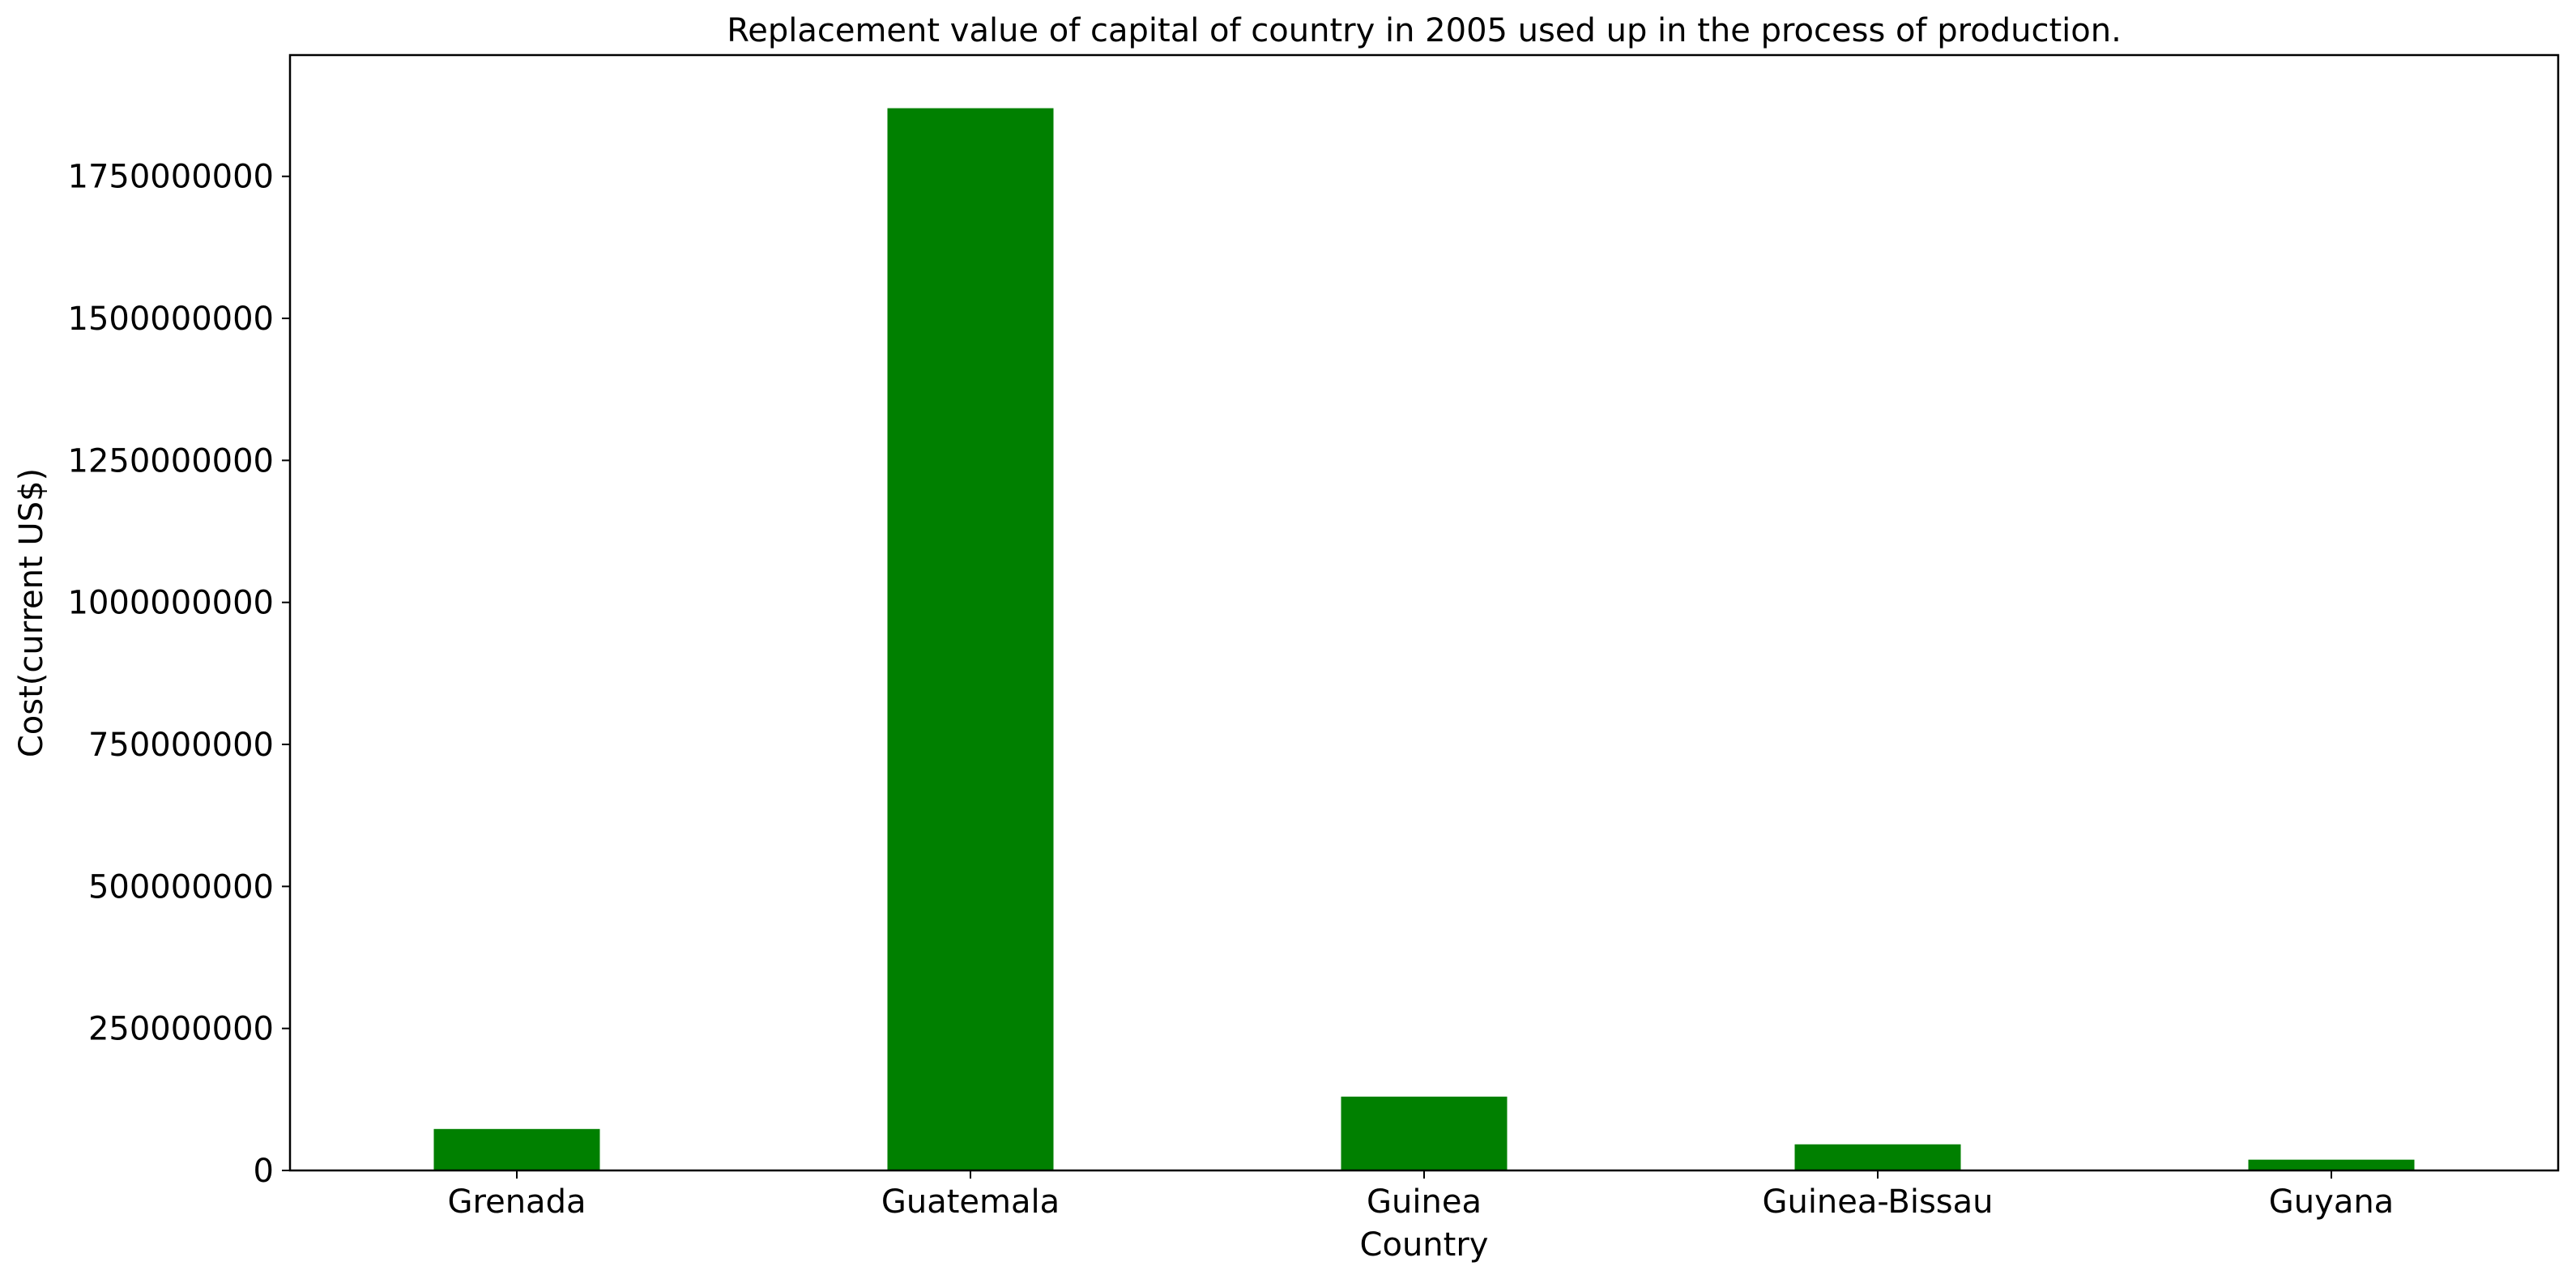 The width and height of the screenshot is (2576, 1279). I want to click on y-tick-label: 0, so click(264, 1171).